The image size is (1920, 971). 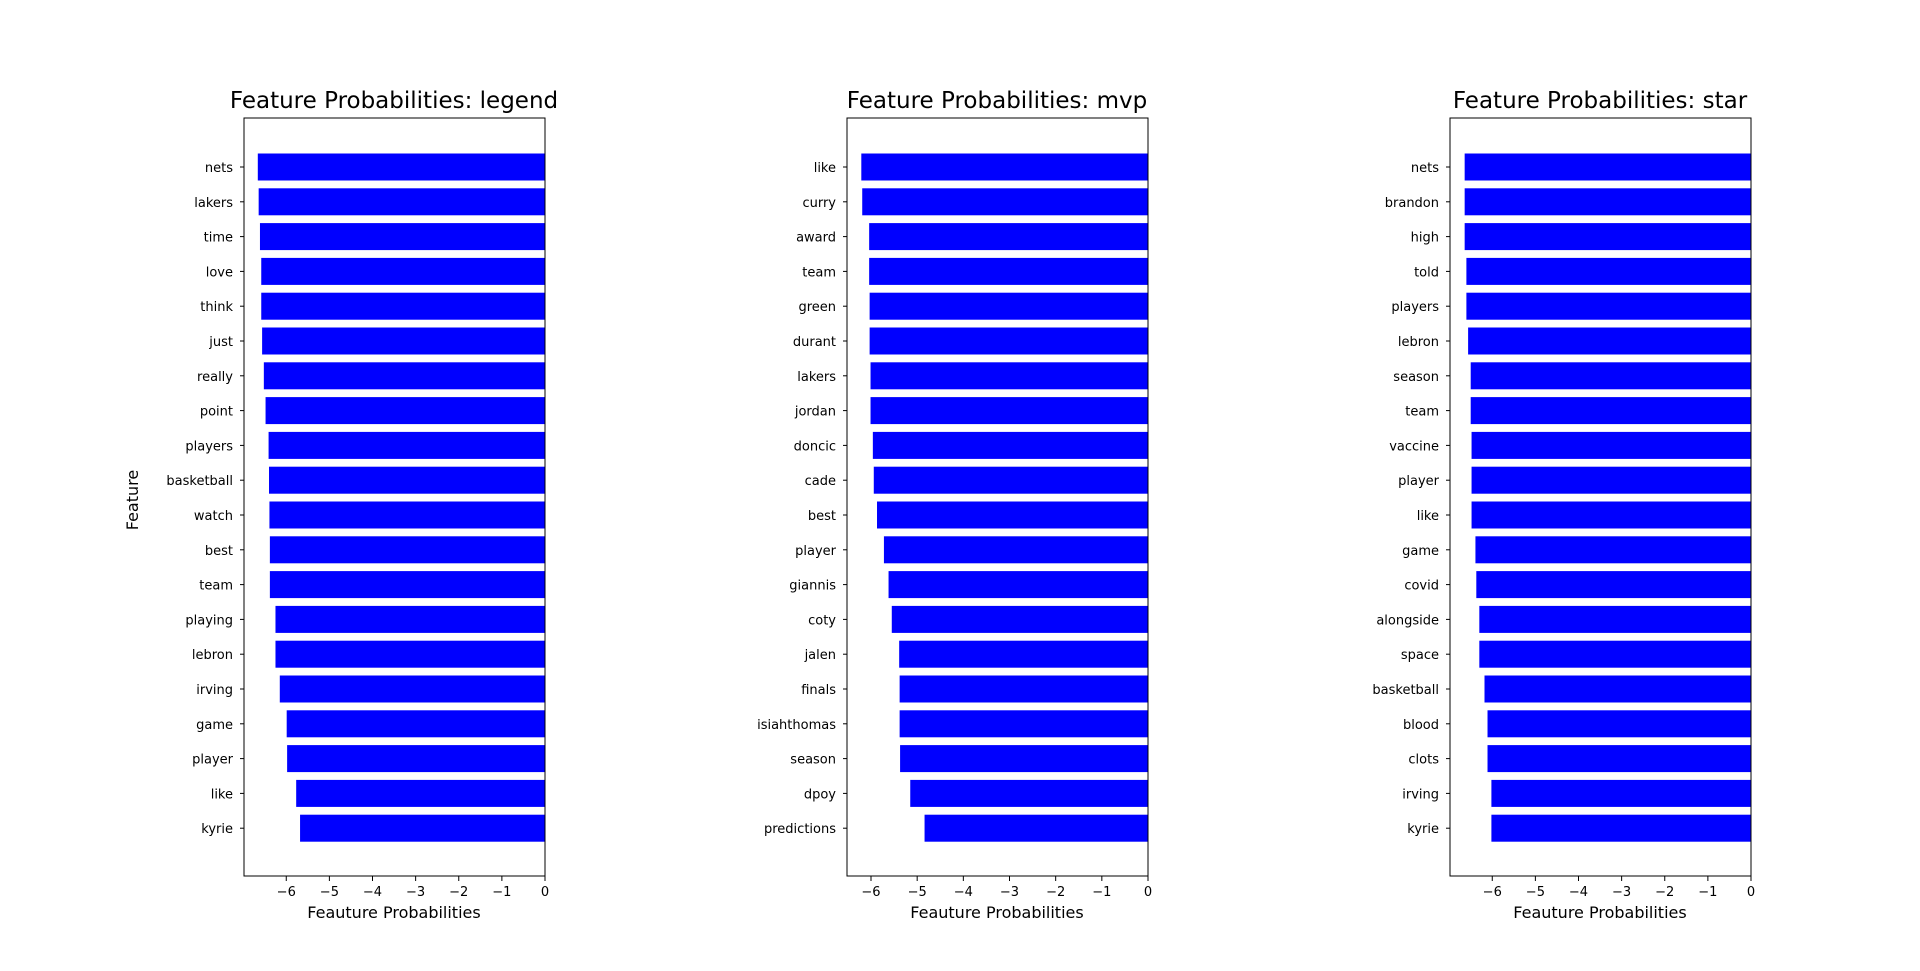 What do you see at coordinates (1407, 620) in the screenshot?
I see `y-tick-label: alongside` at bounding box center [1407, 620].